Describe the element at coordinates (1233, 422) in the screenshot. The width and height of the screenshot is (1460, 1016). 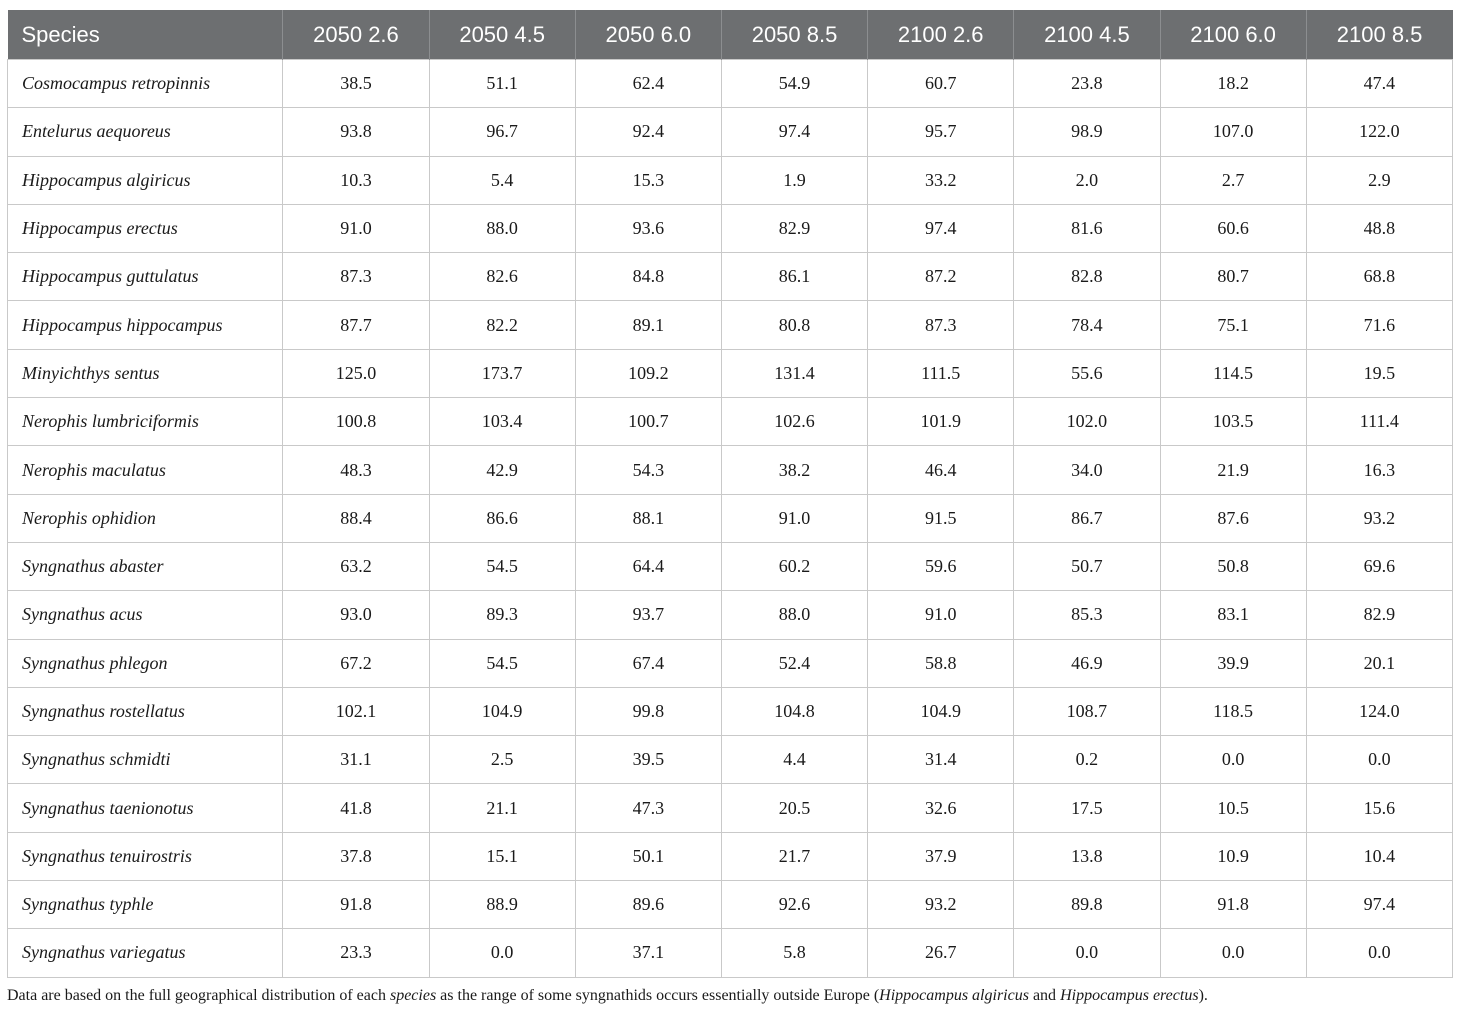
I see `value-cell: 103.5` at that location.